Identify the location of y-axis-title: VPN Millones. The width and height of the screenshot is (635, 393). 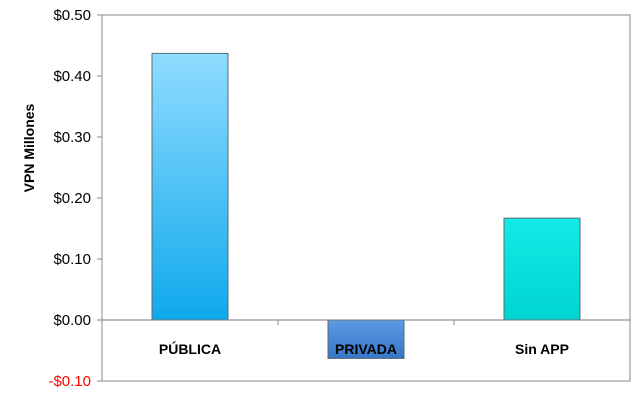
(29, 147).